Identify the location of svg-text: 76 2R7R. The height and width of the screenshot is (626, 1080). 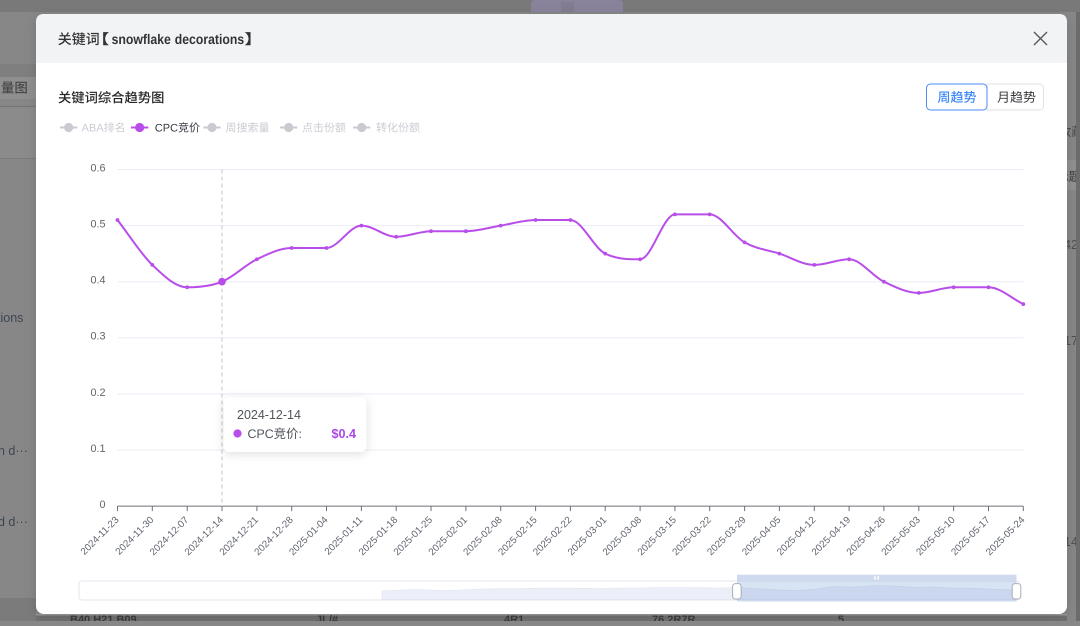
(673, 617).